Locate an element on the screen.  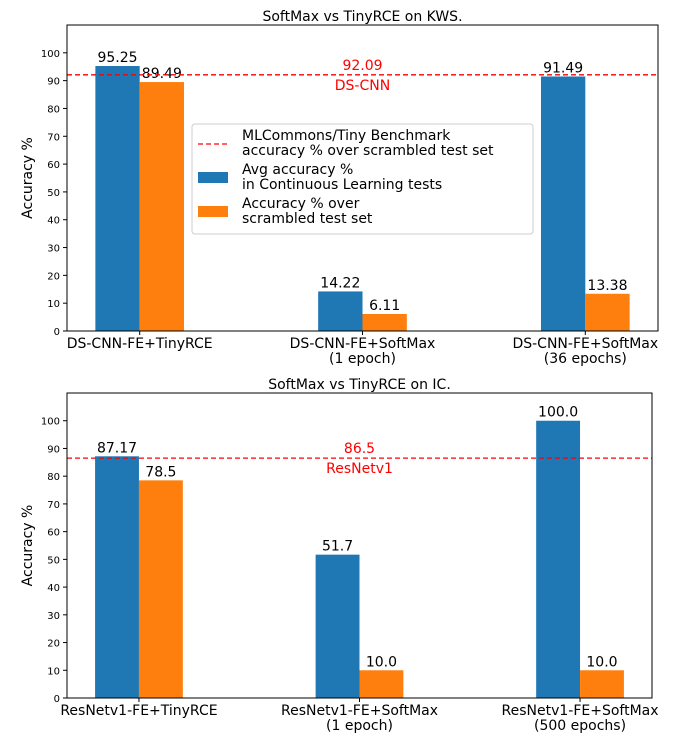
bar-value-label: 14.22 is located at coordinates (340, 283).